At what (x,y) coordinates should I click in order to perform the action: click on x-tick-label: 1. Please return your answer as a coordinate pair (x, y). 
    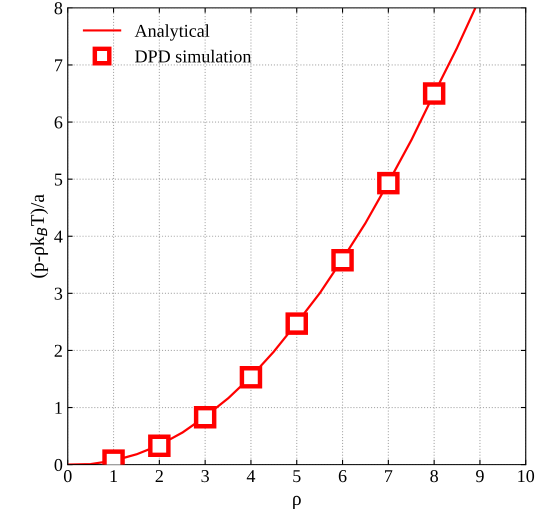
    Looking at the image, I should click on (113, 476).